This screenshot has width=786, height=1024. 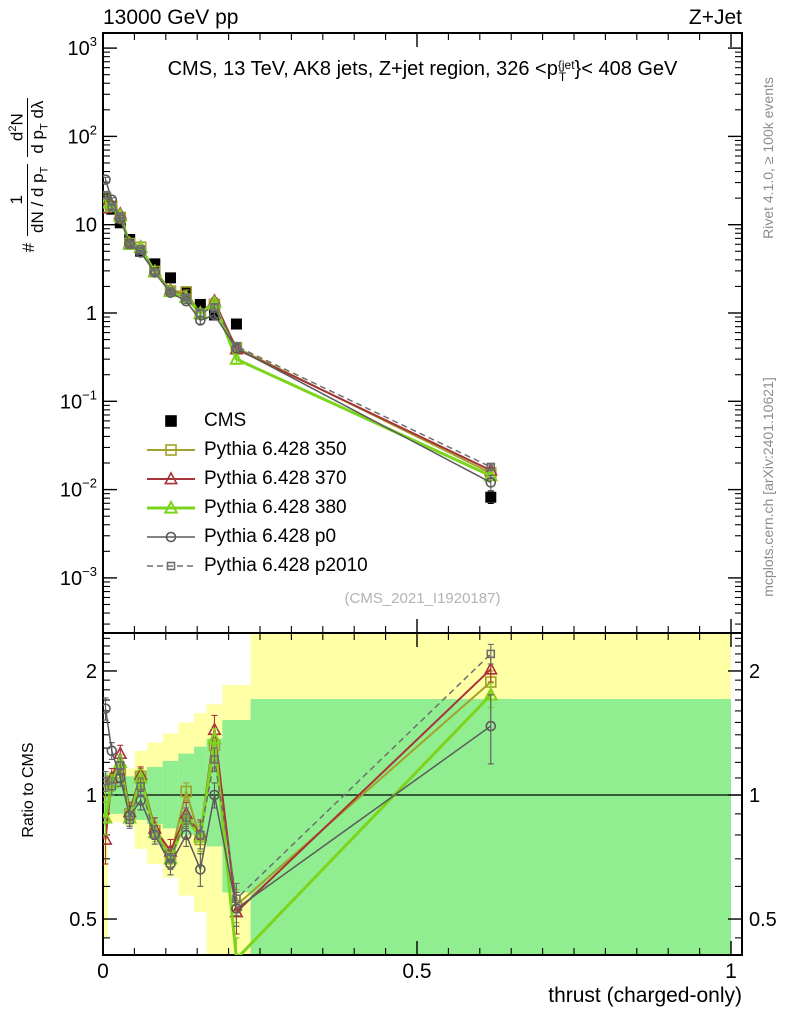 What do you see at coordinates (86, 226) in the screenshot?
I see `svg-text: 10` at bounding box center [86, 226].